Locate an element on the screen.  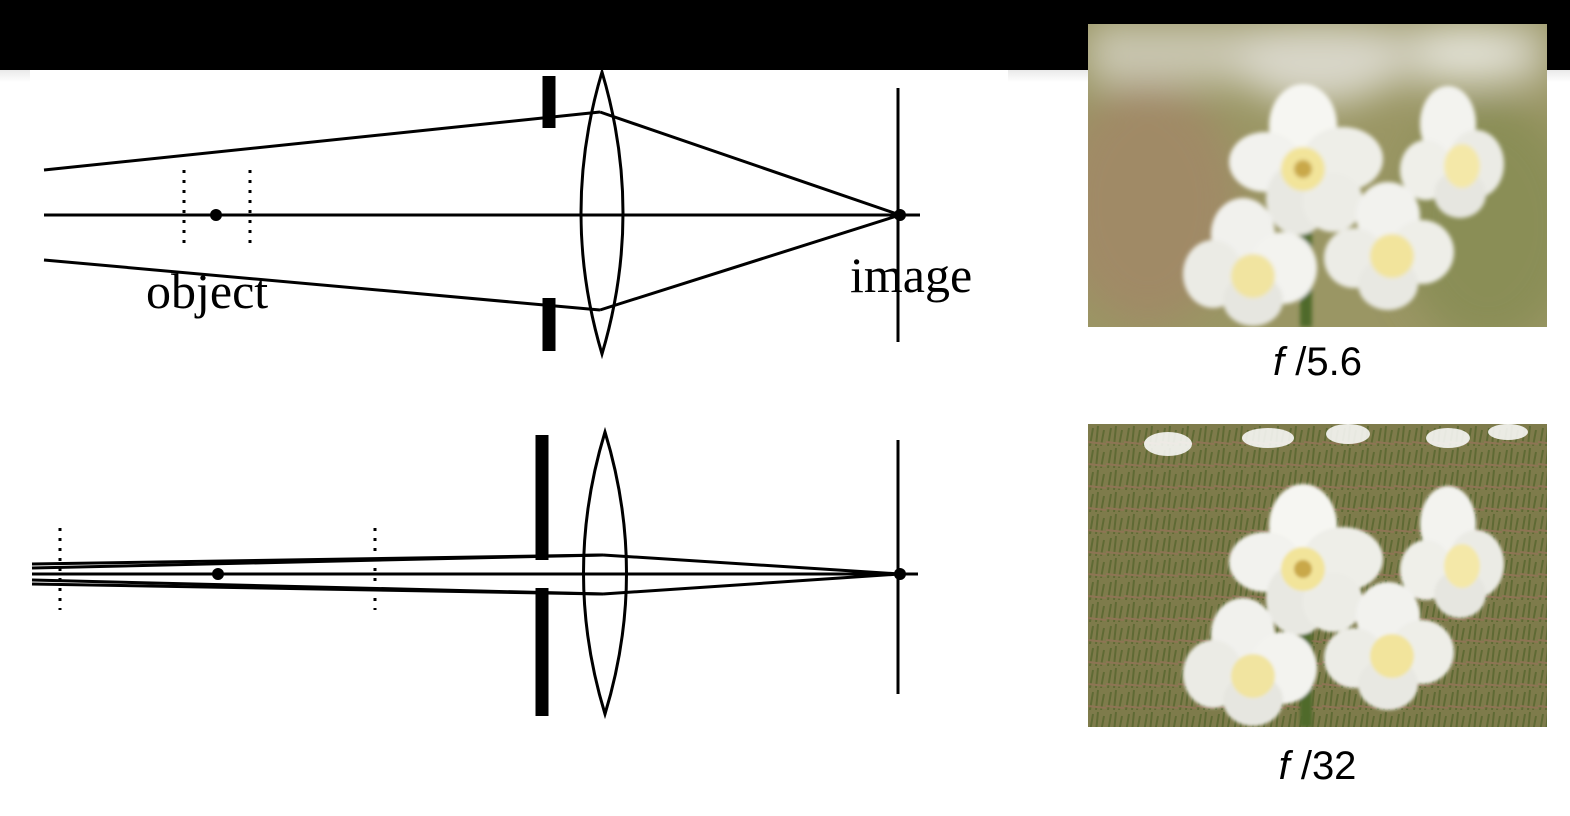
object-label: object is located at coordinates (207, 291).